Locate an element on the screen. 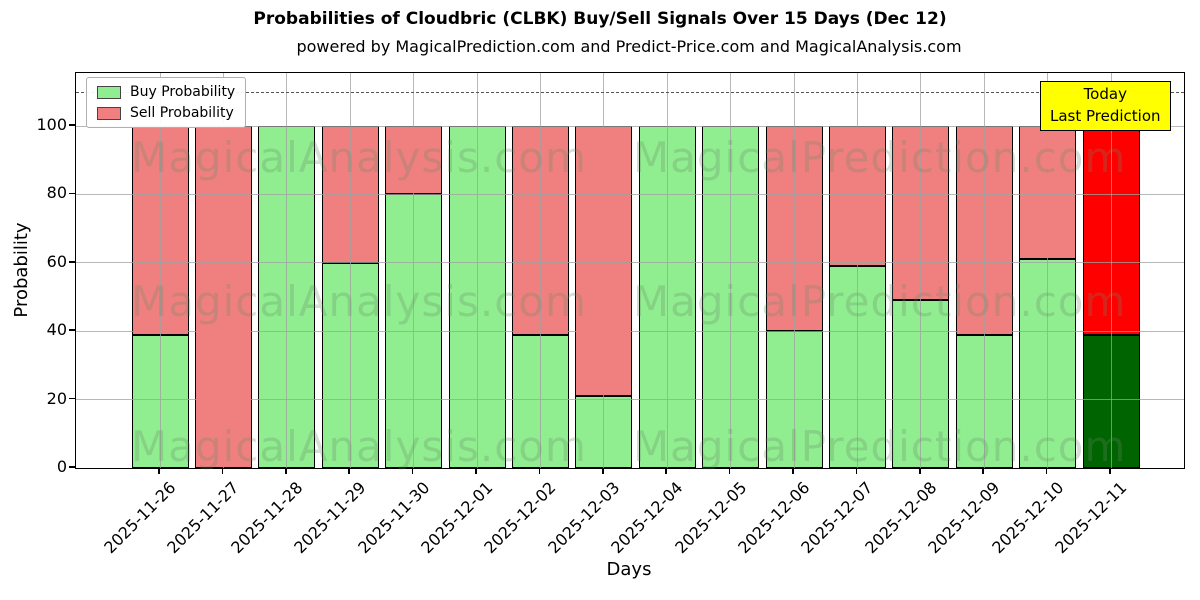 Image resolution: width=1200 pixels, height=600 pixels. y-tick-label: 80 is located at coordinates (56, 193).